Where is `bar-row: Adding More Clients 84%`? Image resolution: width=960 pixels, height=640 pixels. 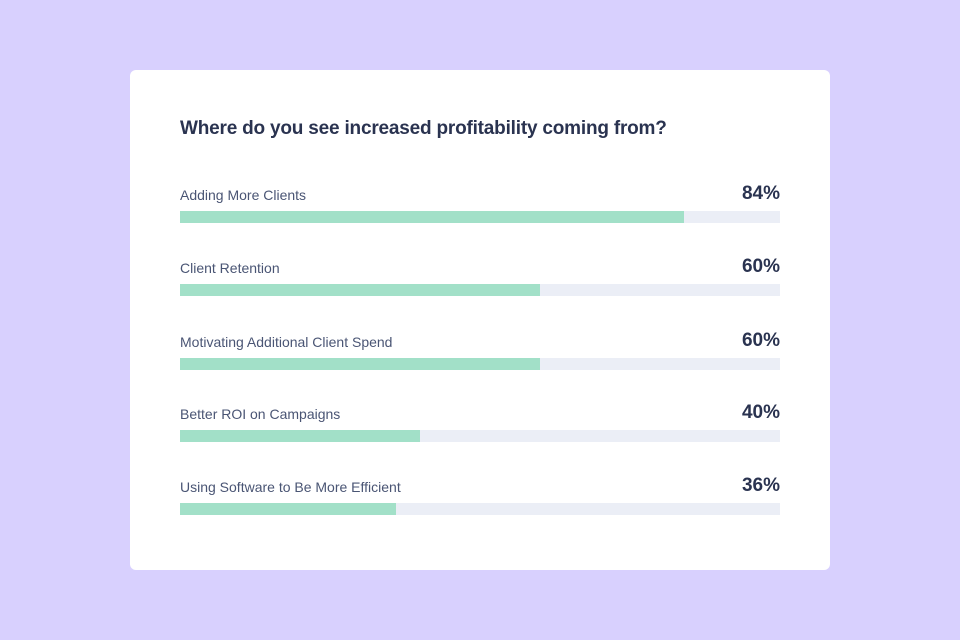
bar-row: Adding More Clients 84% is located at coordinates (480, 205).